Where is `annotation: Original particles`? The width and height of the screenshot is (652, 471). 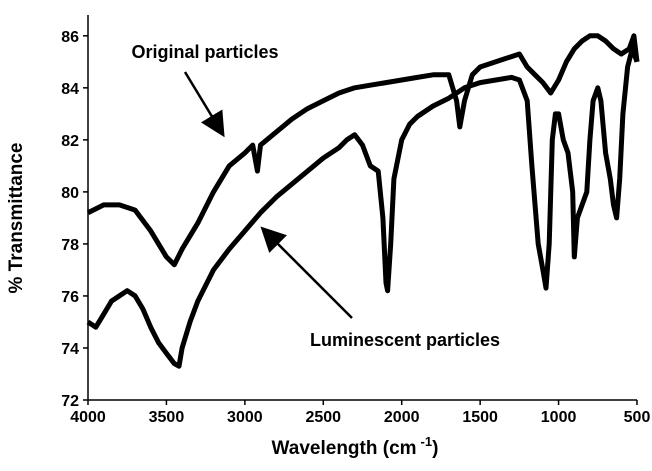 annotation: Original particles is located at coordinates (204, 52).